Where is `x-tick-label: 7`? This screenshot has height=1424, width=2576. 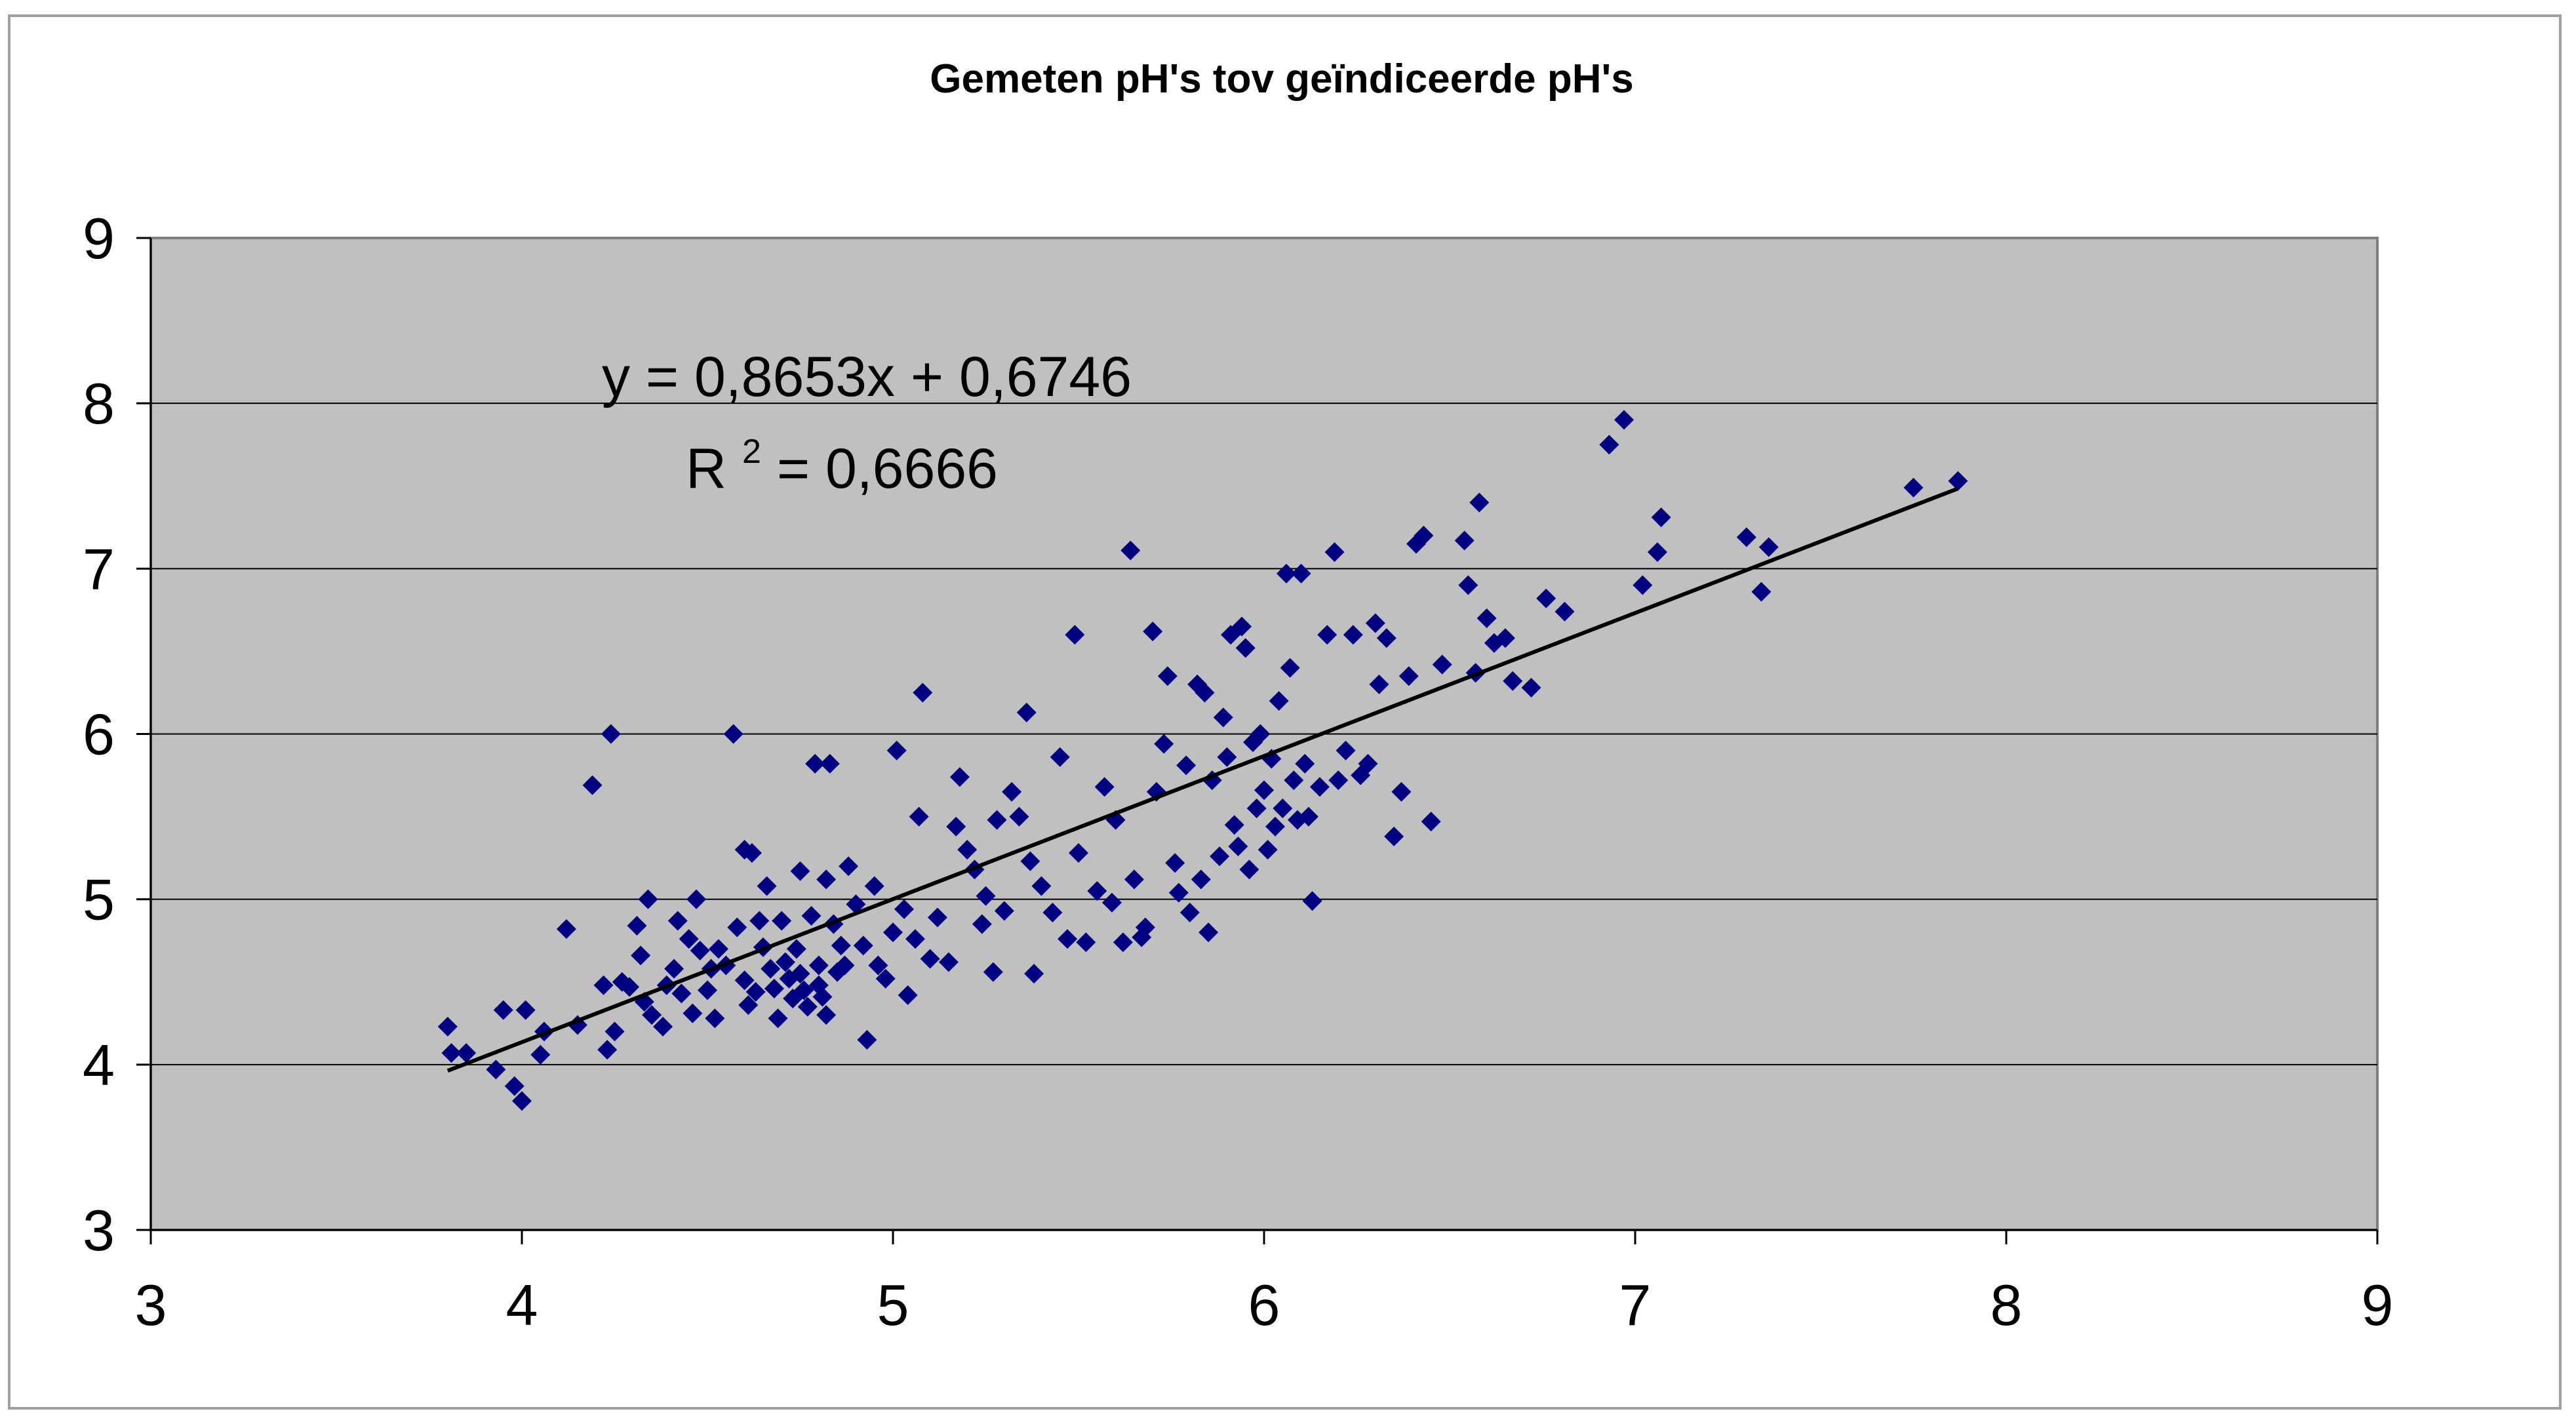
x-tick-label: 7 is located at coordinates (1635, 1305).